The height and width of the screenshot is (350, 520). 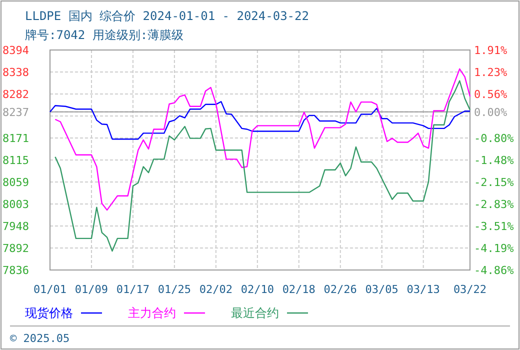 I want to click on x-tick-label: 02/10, so click(x=257, y=289).